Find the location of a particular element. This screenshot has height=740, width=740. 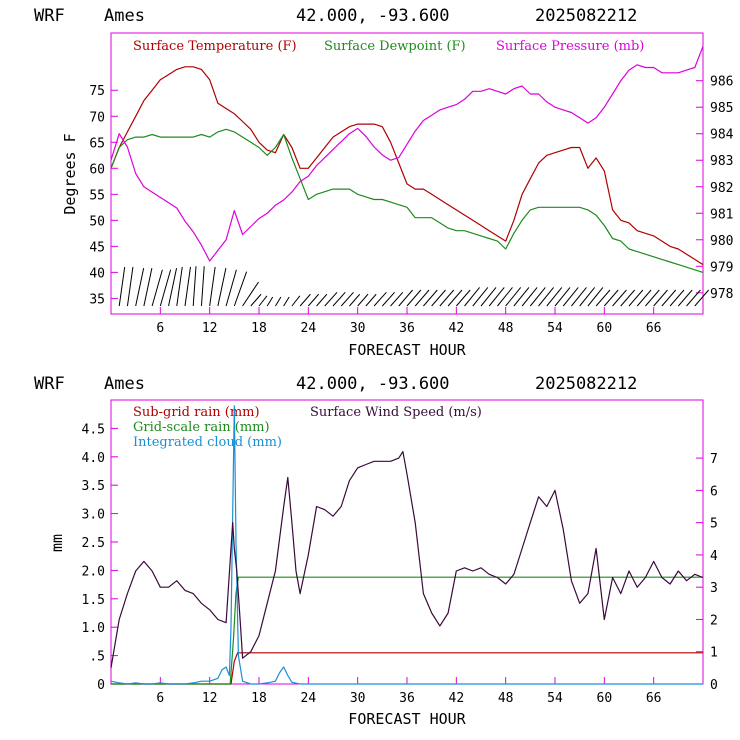

y-tick-label: 50 is located at coordinates (97, 221).